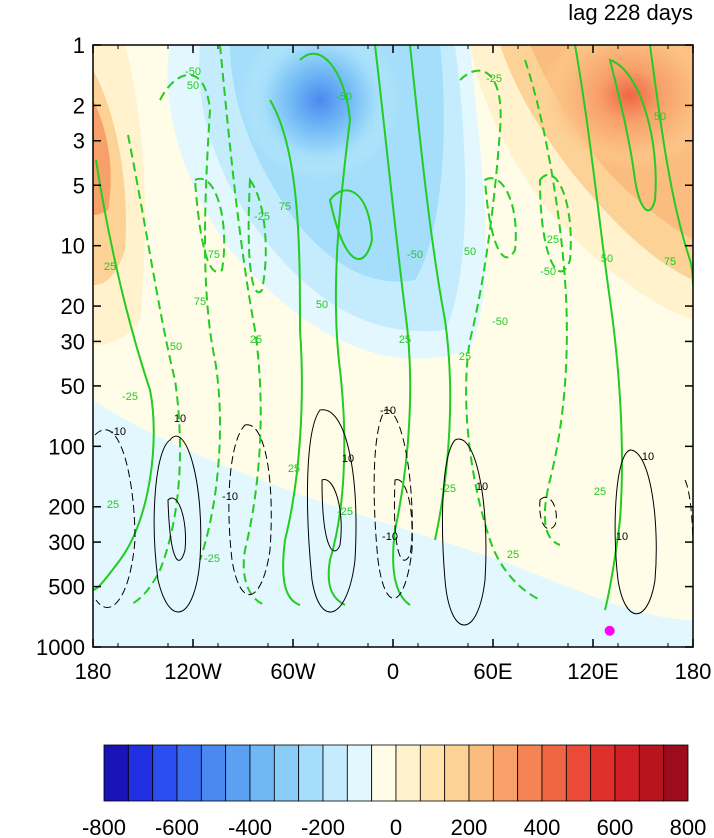 The height and width of the screenshot is (838, 714). Describe the element at coordinates (609, 630) in the screenshot. I see `marker` at that location.